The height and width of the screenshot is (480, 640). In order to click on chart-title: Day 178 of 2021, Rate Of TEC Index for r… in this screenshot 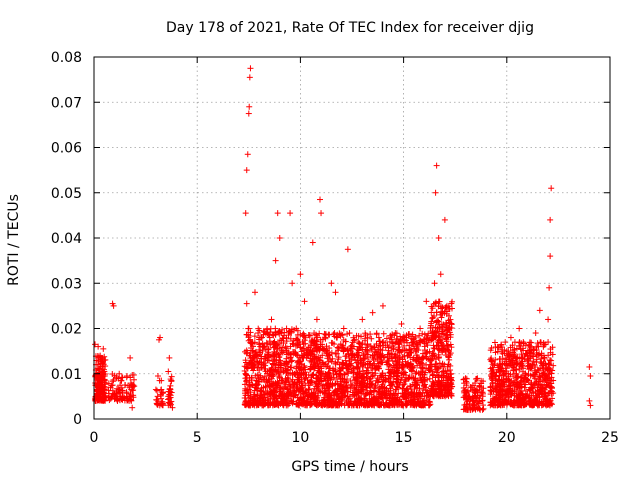, I will do `click(350, 28)`.